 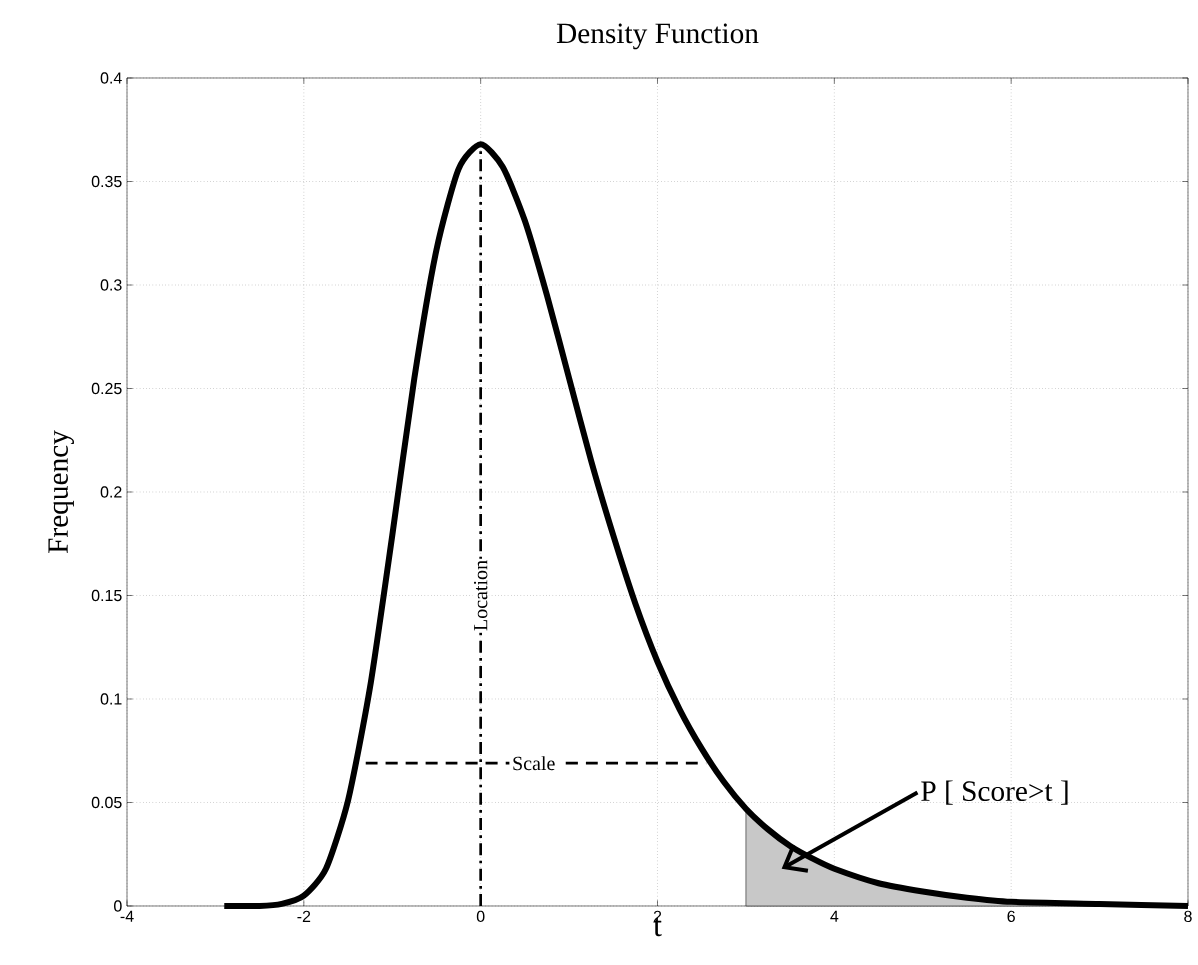 I want to click on y-tick-label: 0.15, so click(x=106, y=595).